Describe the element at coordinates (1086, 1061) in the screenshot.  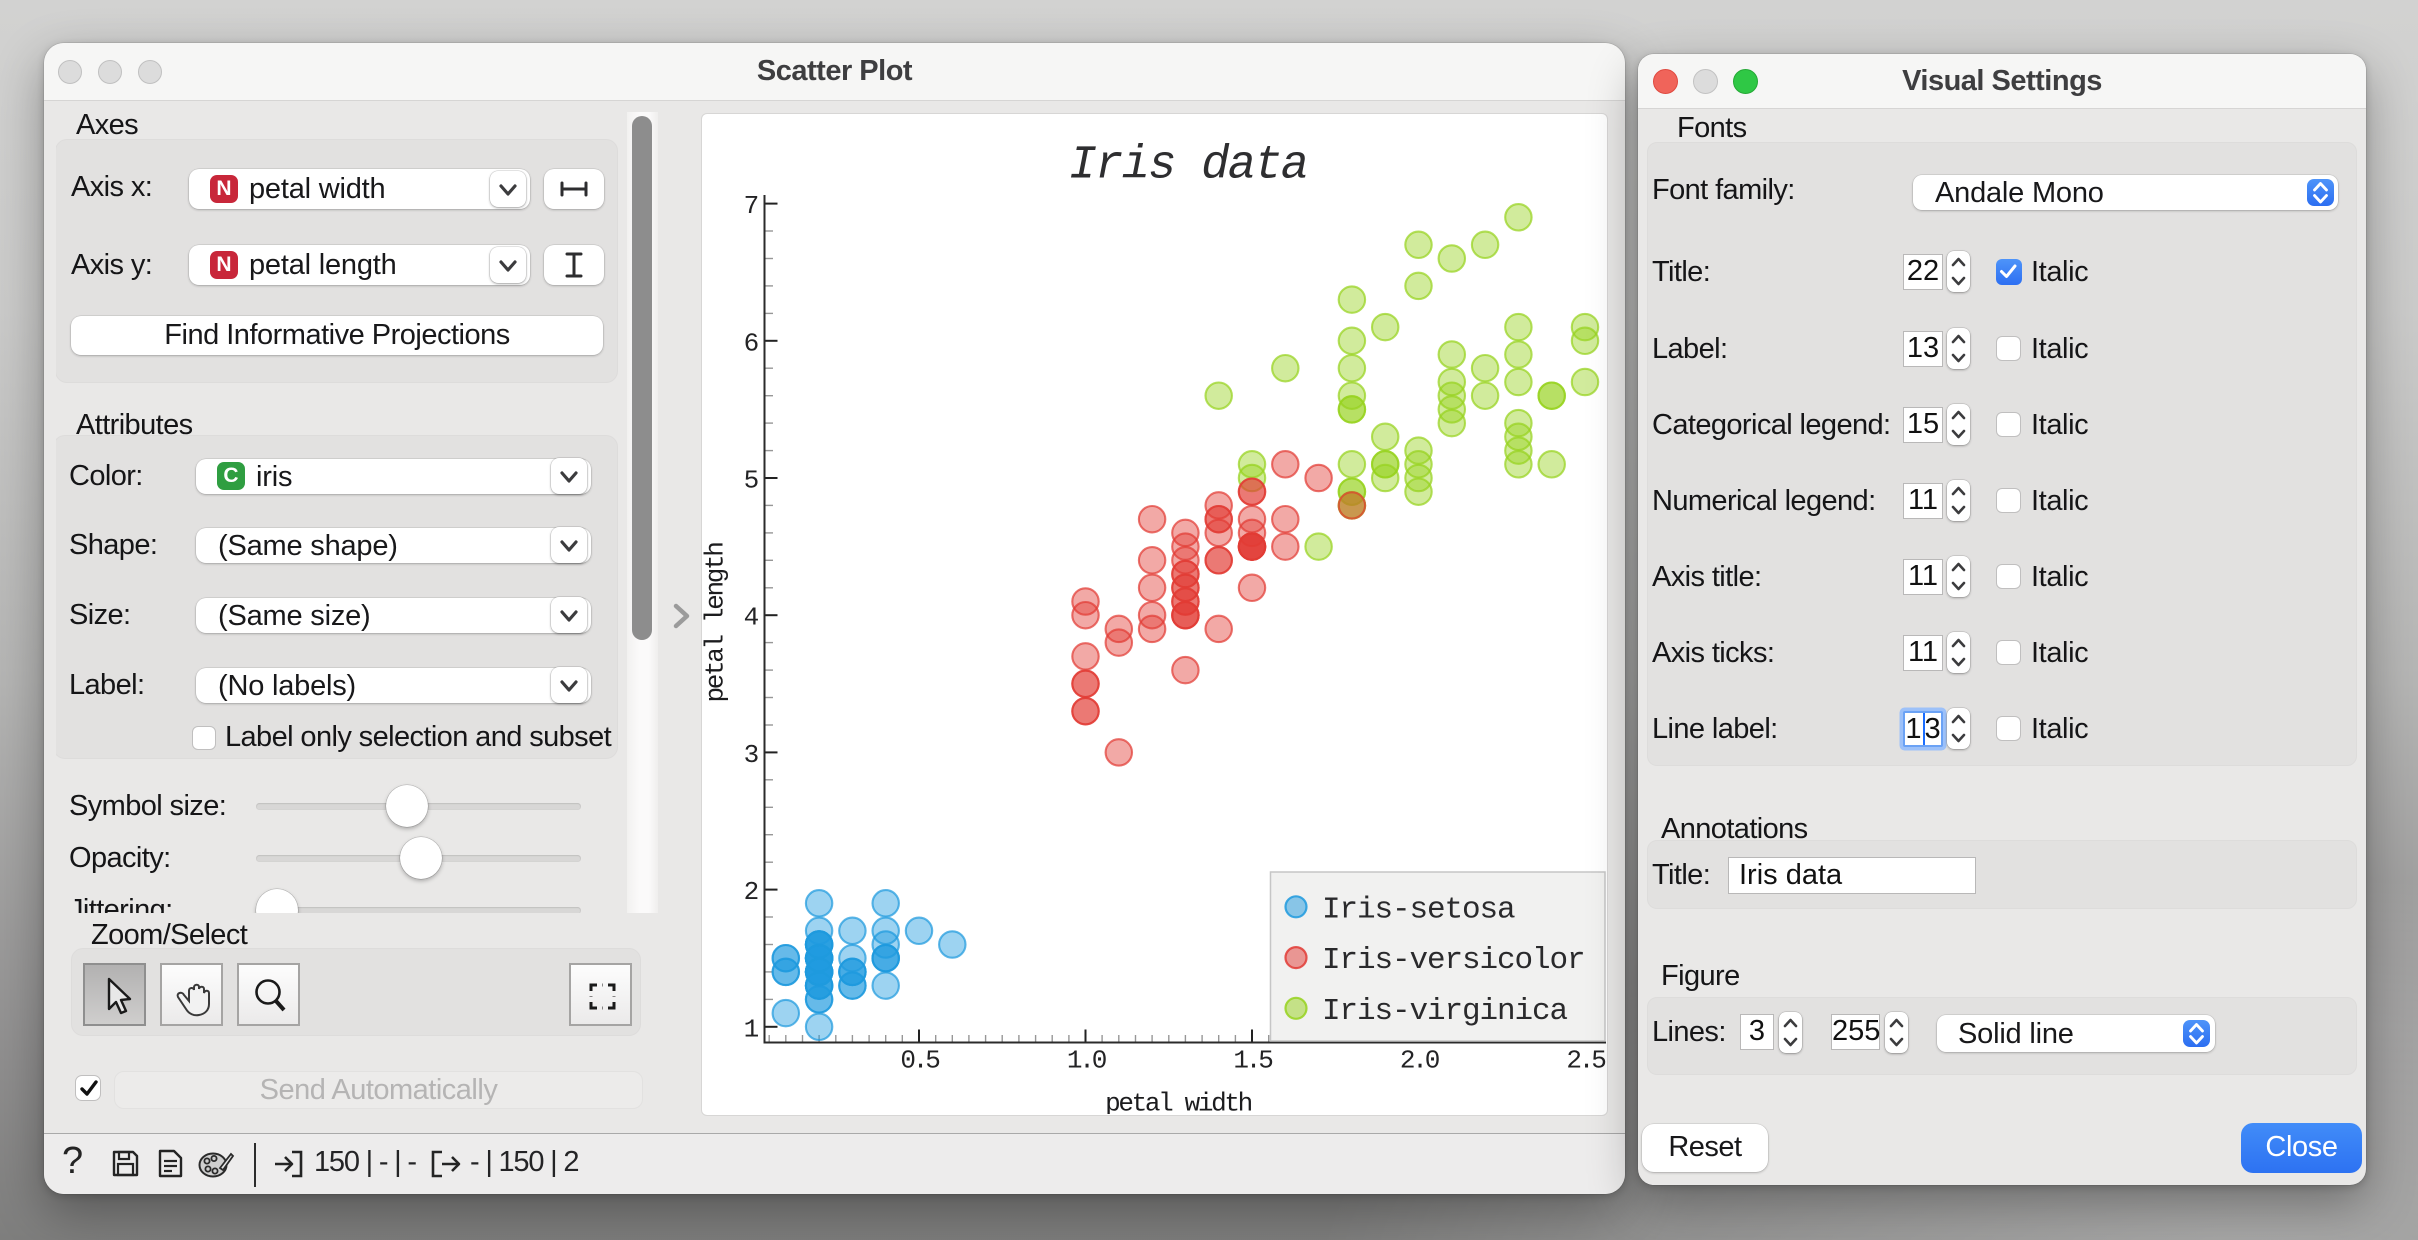
I see `svg-text: 1.0` at that location.